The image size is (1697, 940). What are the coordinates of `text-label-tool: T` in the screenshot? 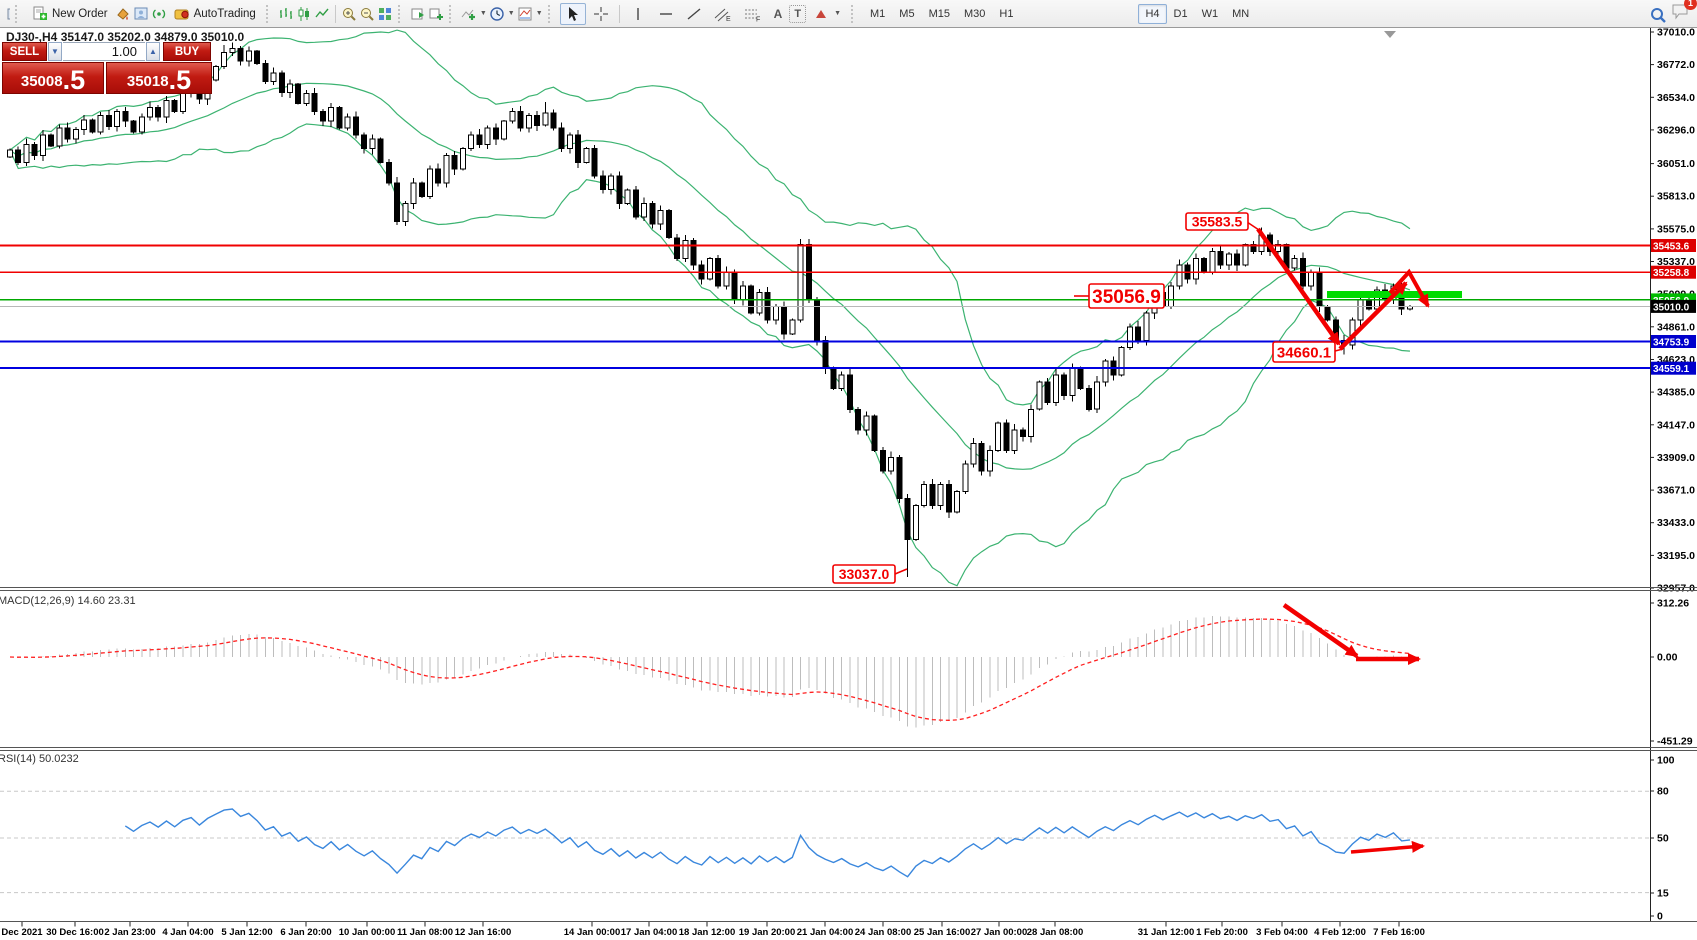 It's located at (798, 13).